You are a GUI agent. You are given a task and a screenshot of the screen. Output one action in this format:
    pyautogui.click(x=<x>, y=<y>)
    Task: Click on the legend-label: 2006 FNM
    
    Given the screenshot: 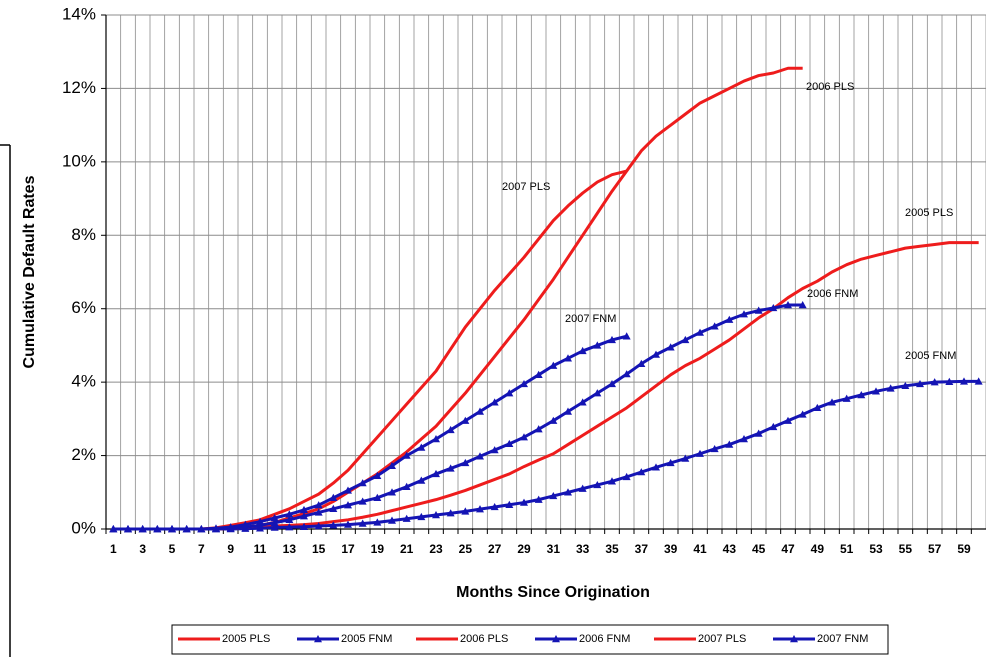 What is the action you would take?
    pyautogui.click(x=604, y=639)
    